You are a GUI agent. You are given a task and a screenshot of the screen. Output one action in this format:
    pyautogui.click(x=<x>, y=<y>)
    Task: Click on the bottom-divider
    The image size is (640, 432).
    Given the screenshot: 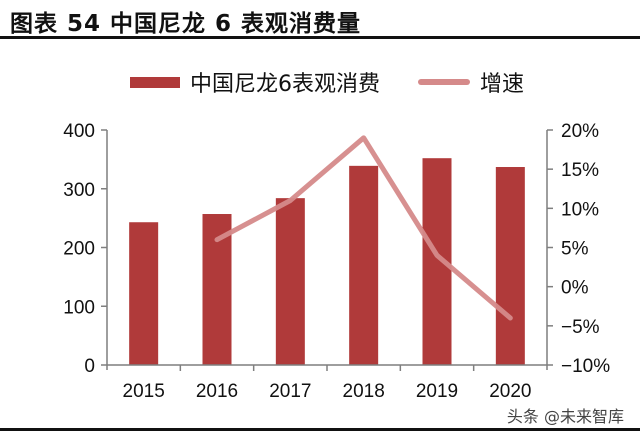 What is the action you would take?
    pyautogui.click(x=320, y=429)
    